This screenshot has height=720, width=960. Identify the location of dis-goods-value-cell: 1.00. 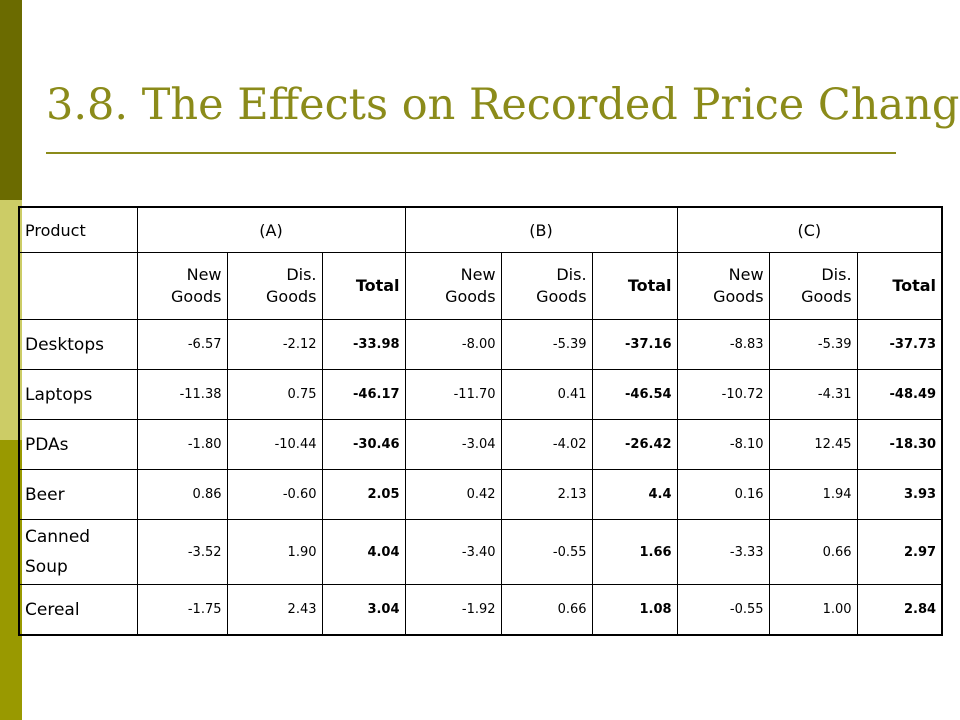
(813, 610).